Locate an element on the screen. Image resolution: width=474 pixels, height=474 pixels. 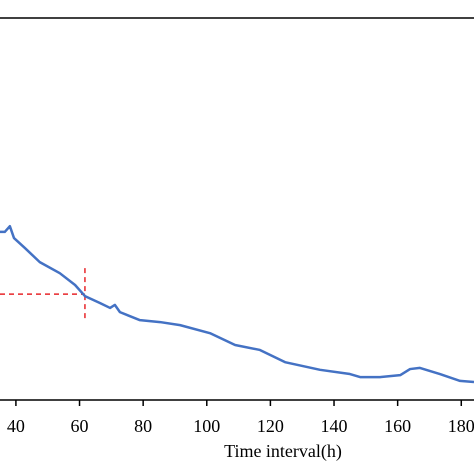
x-axis-label: Time interval(h) is located at coordinates (283, 451).